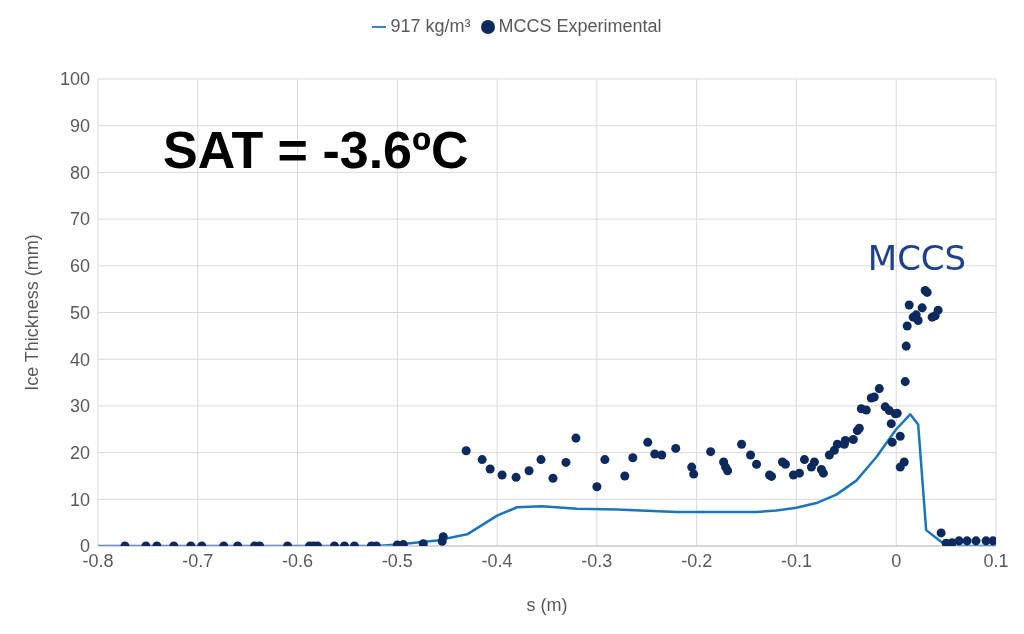 The image size is (1024, 634). Describe the element at coordinates (79, 406) in the screenshot. I see `y-tick-label: 30` at that location.